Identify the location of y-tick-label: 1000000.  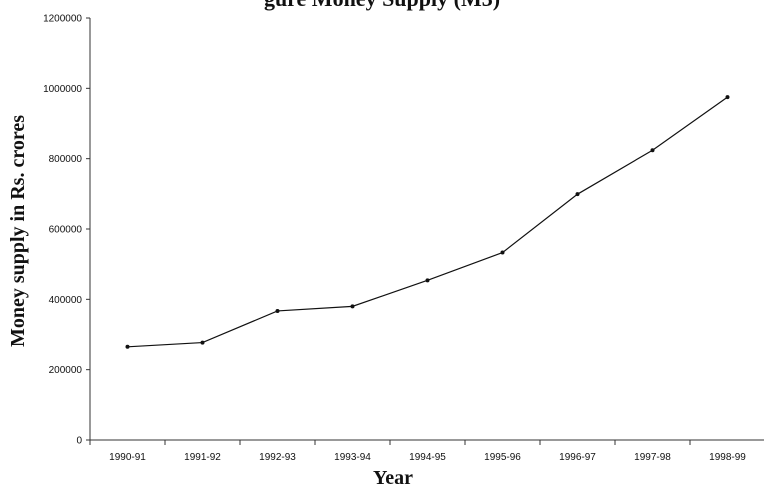
(62, 89).